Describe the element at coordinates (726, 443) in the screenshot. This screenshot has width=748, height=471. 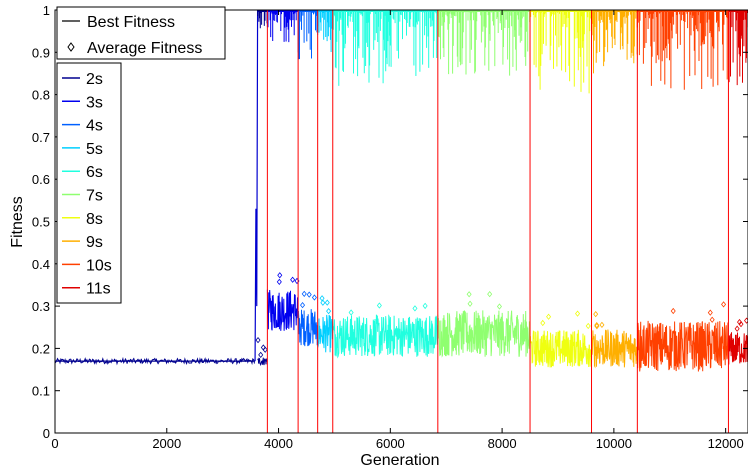
I see `x-tick-label: 12000` at that location.